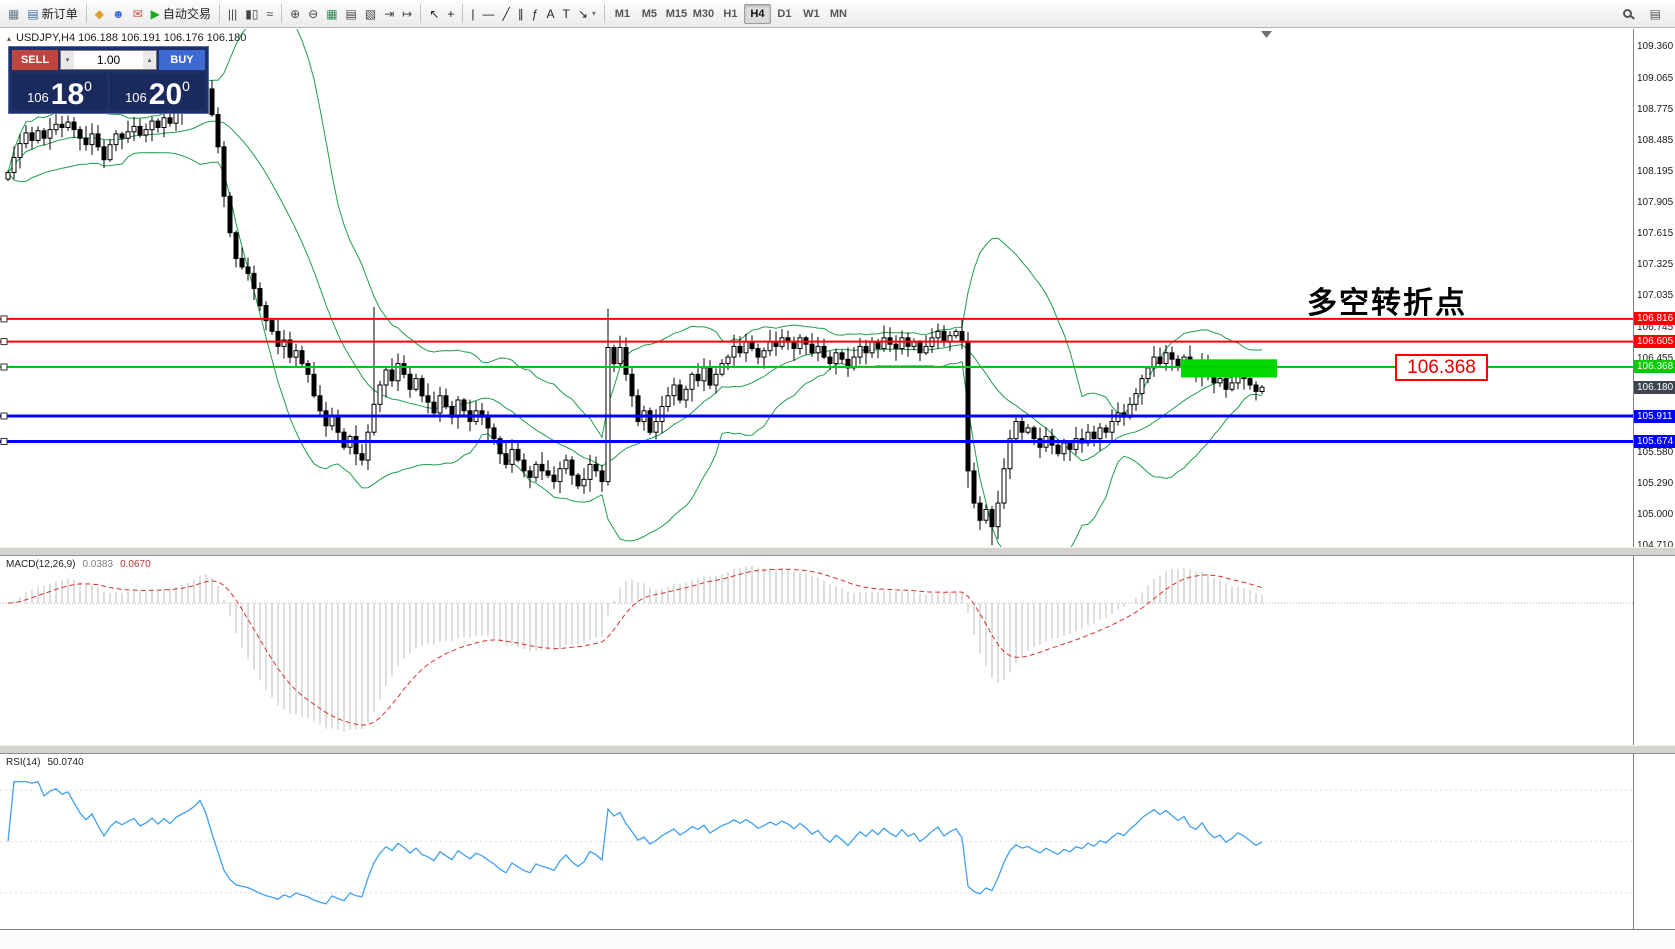 This screenshot has width=1675, height=949. I want to click on cursor-icon: ↖, so click(434, 14).